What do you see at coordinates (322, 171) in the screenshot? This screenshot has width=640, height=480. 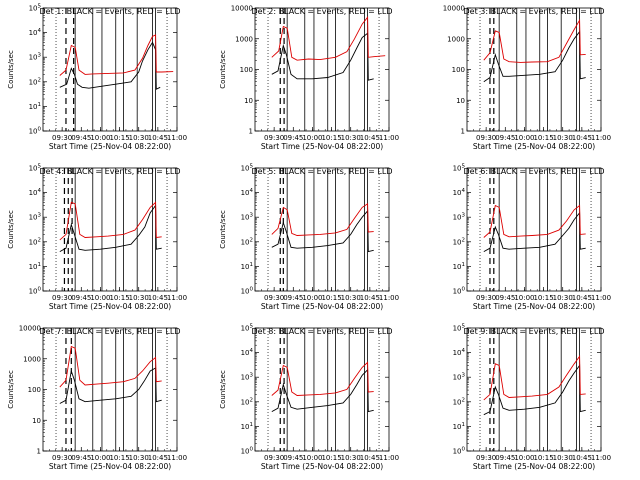 I see `chart-title: Det 5: BLACK = Events, RED = LLD` at bounding box center [322, 171].